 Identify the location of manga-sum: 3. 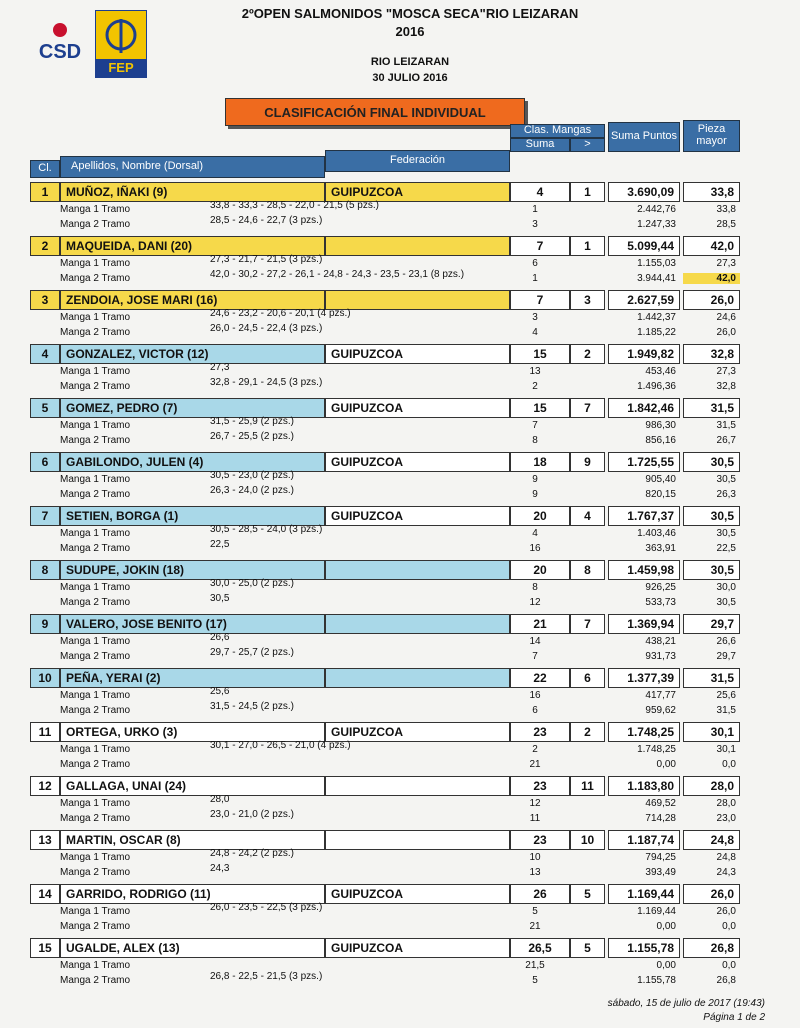
(535, 317).